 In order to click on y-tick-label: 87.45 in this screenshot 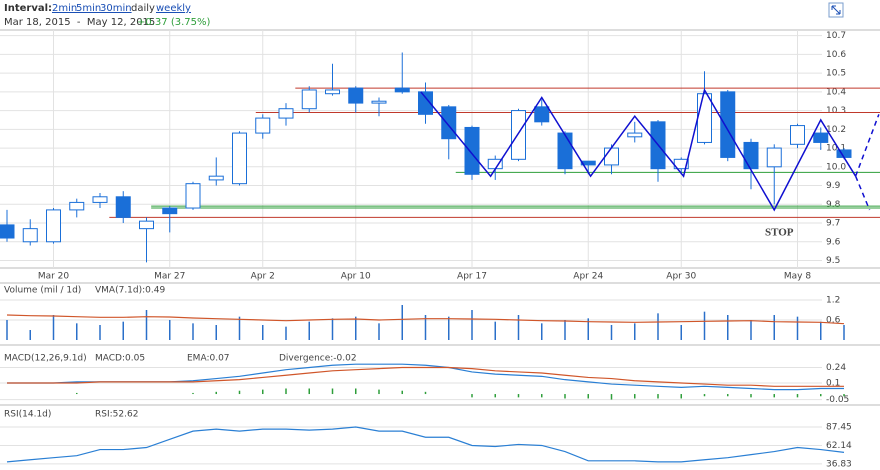, I will do `click(839, 428)`.